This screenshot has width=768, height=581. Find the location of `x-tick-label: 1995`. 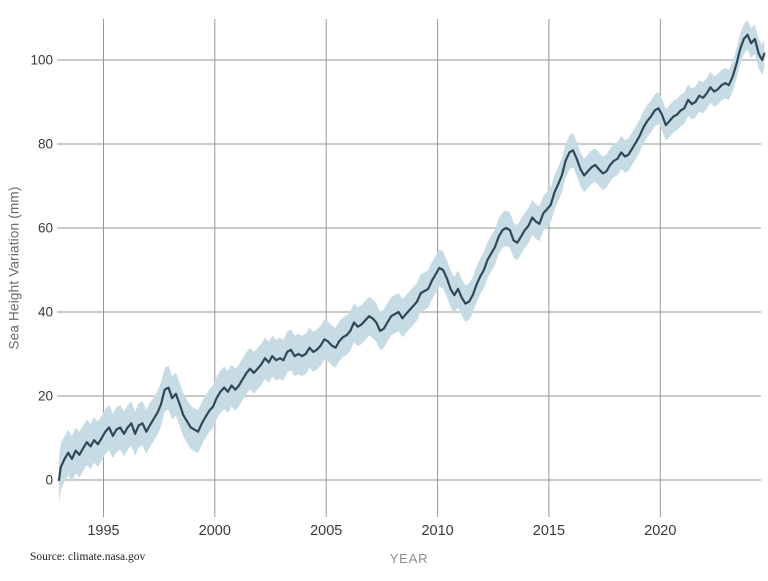

x-tick-label: 1995 is located at coordinates (103, 531).